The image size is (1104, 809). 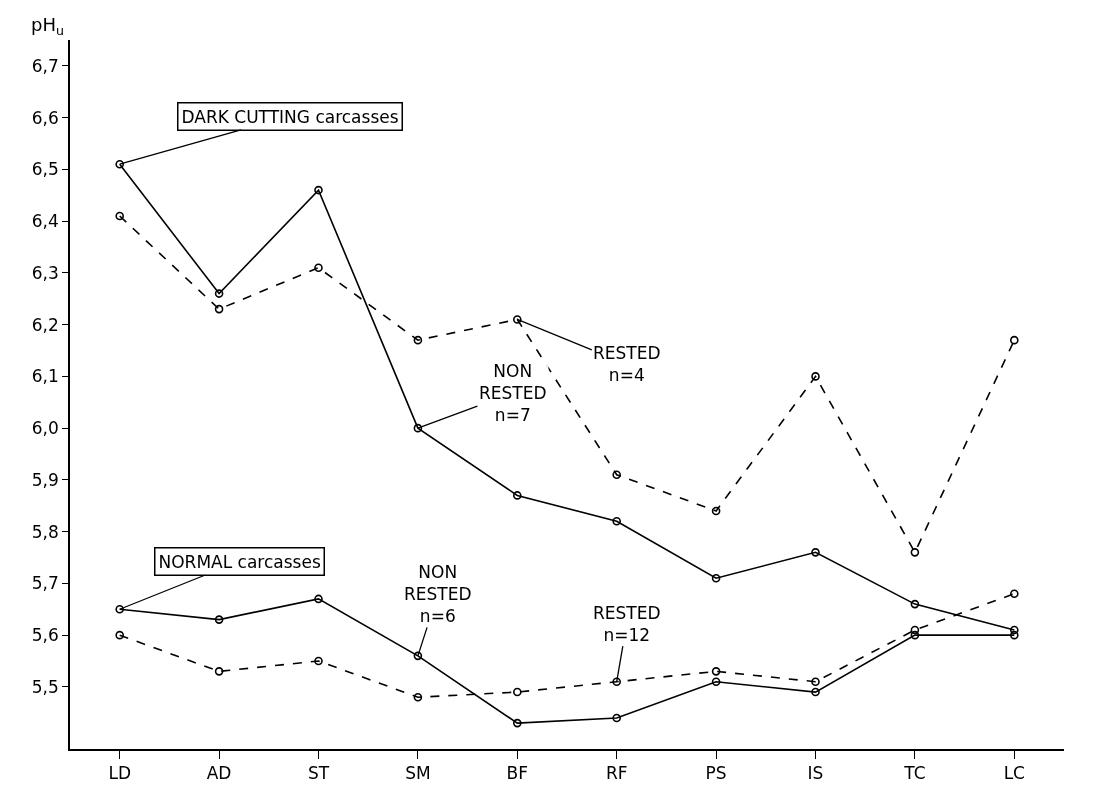 I want to click on annotation: RESTED n=4, so click(x=627, y=364).